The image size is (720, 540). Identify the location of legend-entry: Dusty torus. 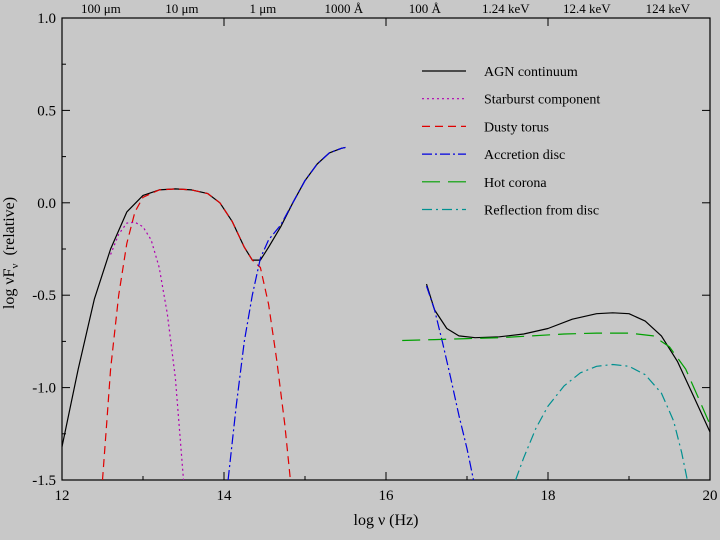
(516, 127).